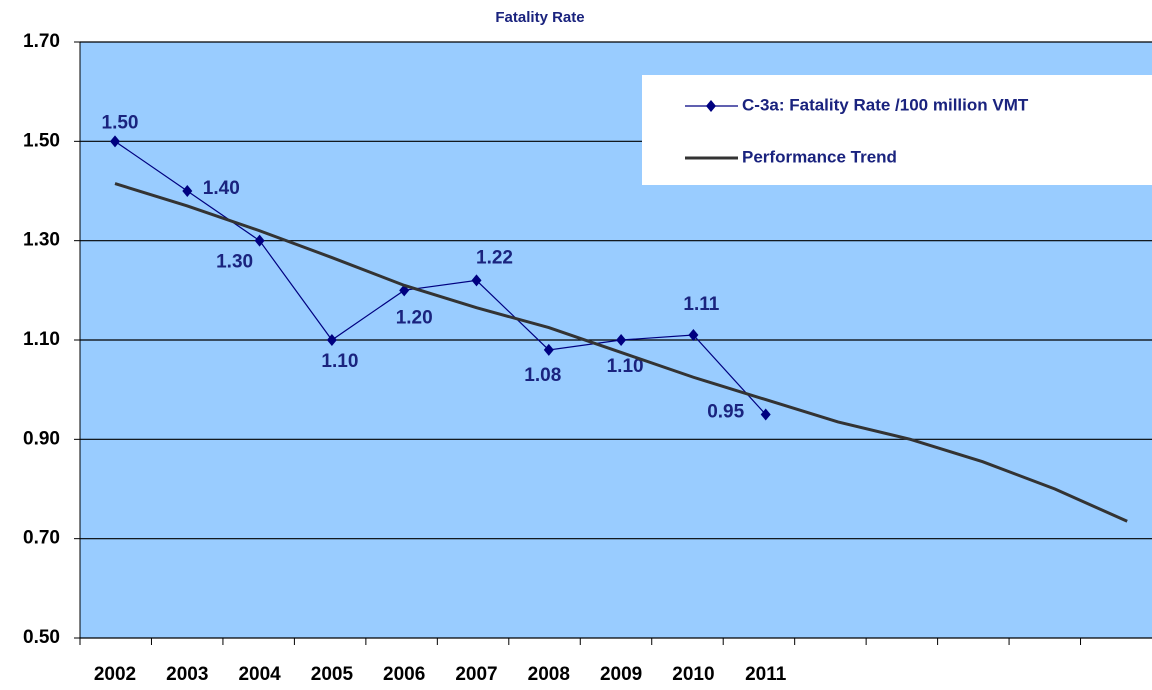 The height and width of the screenshot is (690, 1152). What do you see at coordinates (725, 412) in the screenshot?
I see `data-label: 0.95` at bounding box center [725, 412].